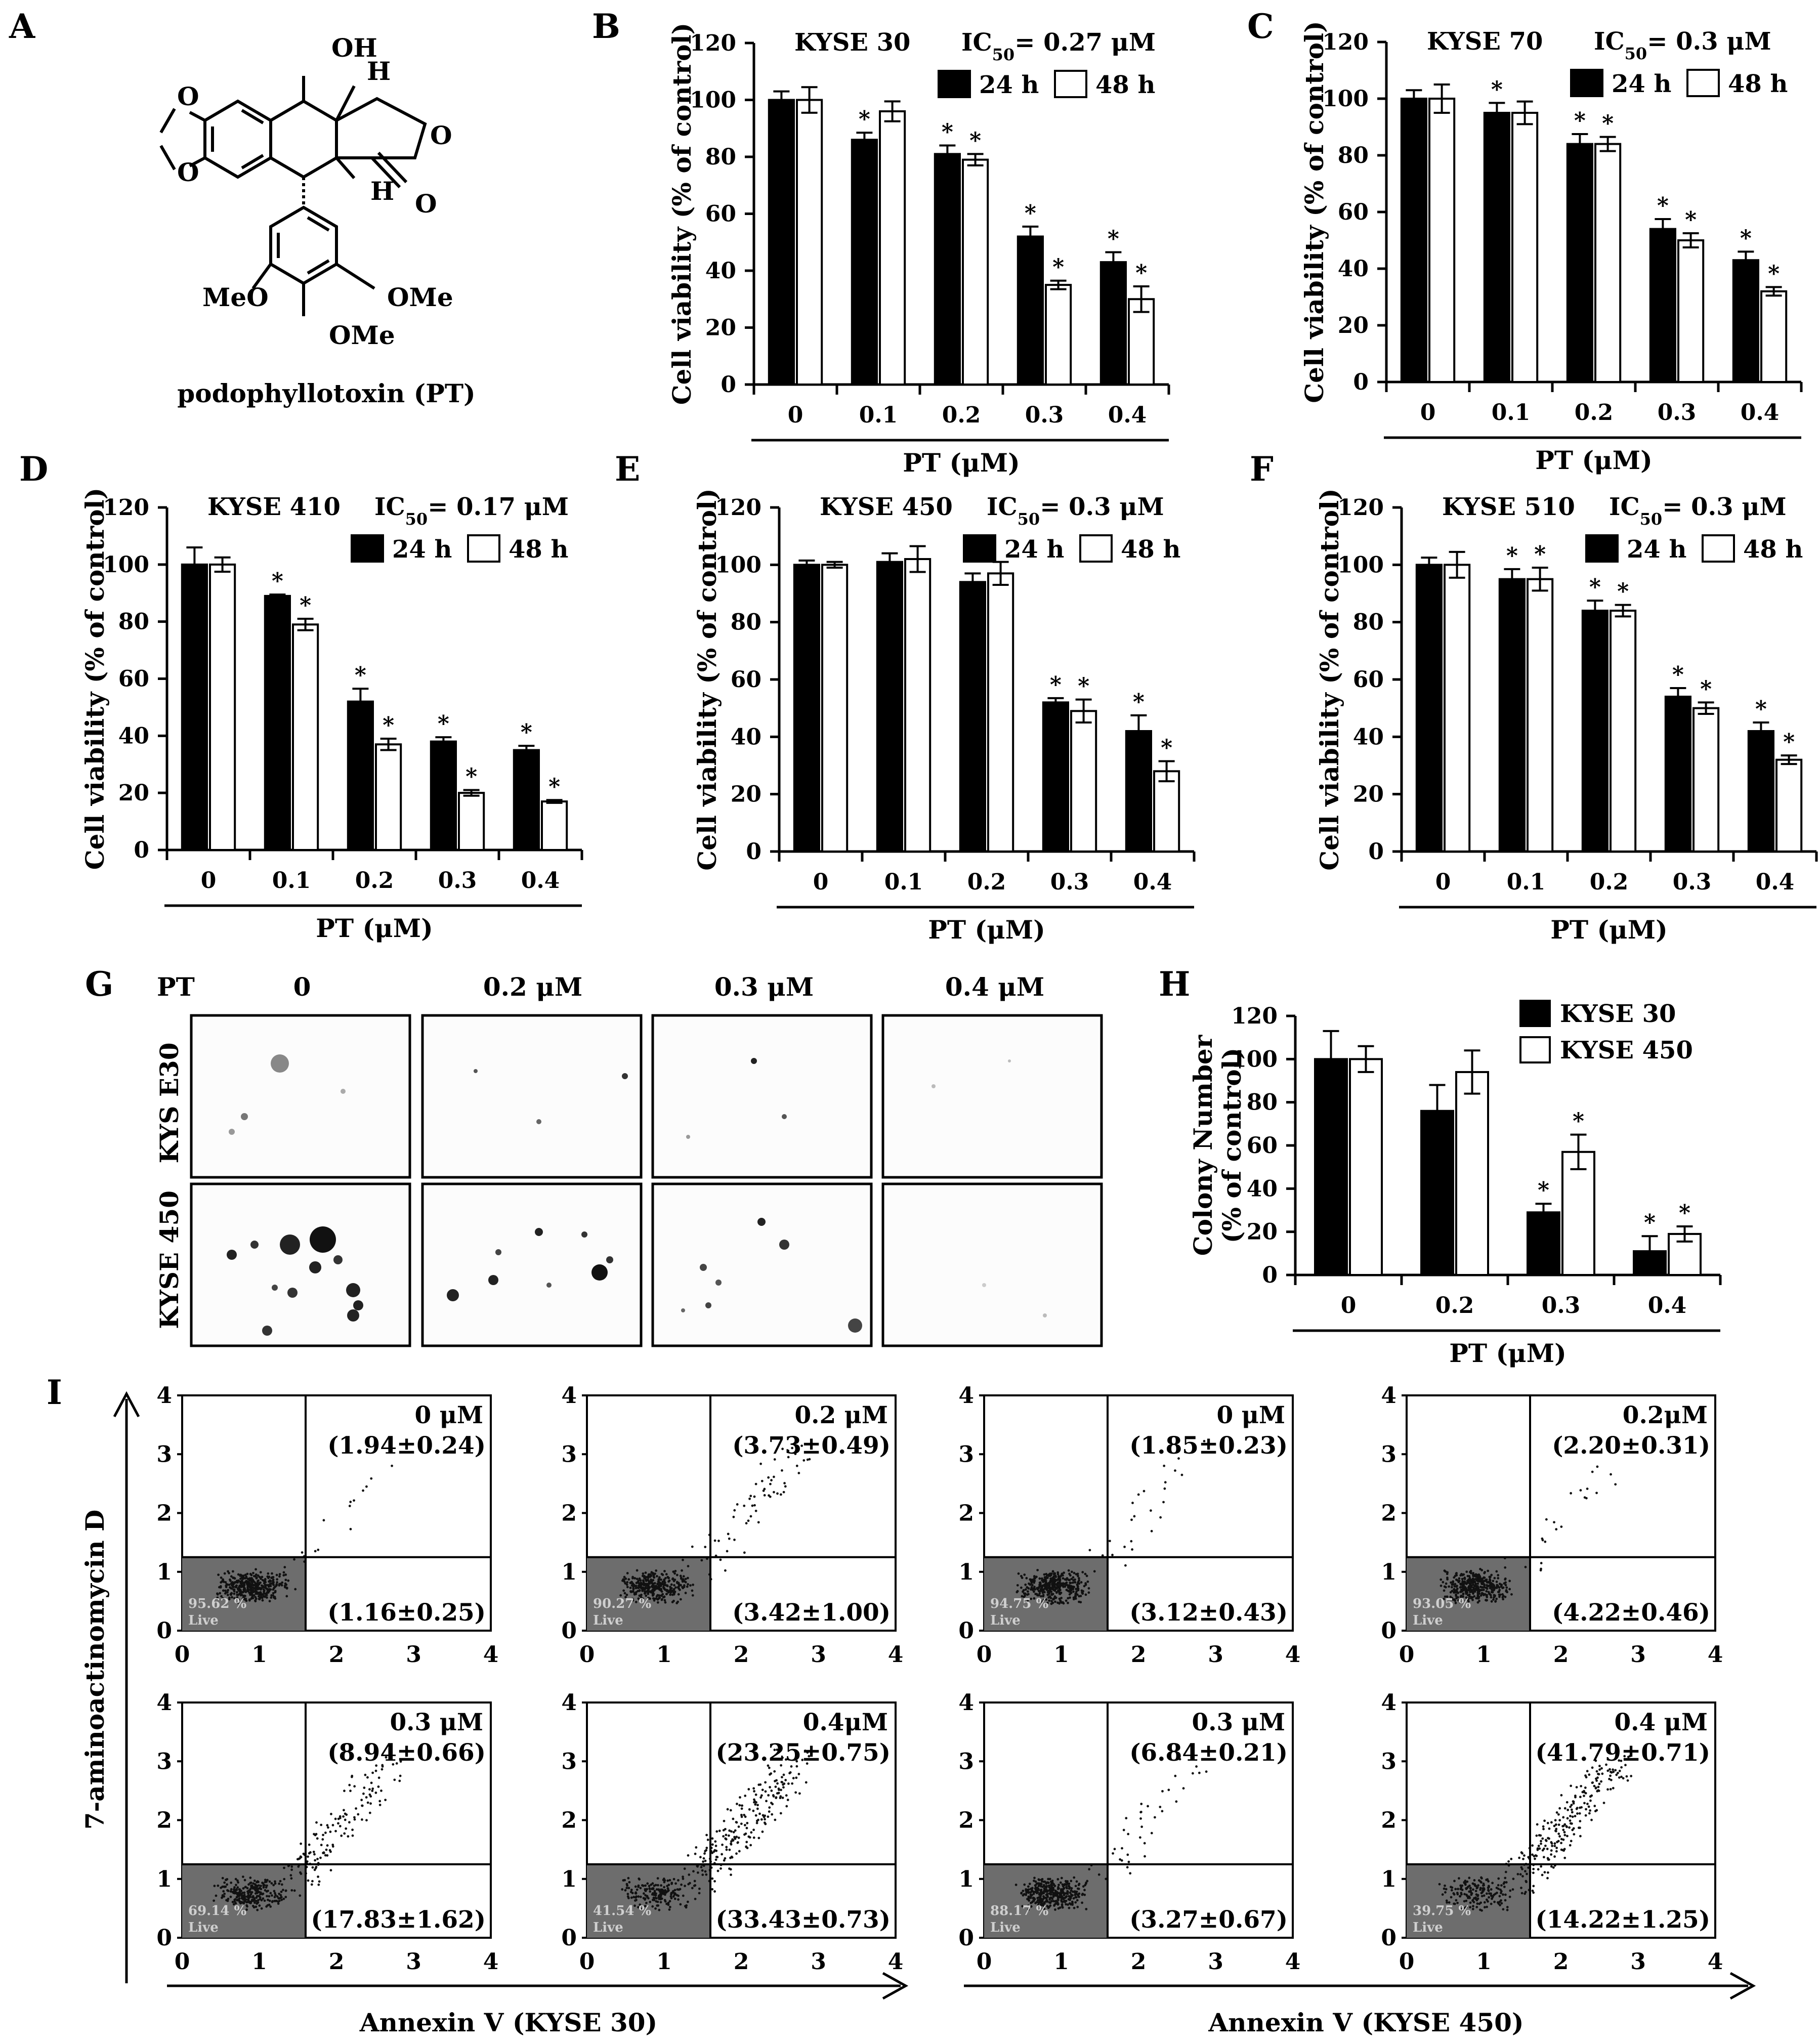 The image size is (1820, 2044). What do you see at coordinates (1058, 267) in the screenshot?
I see `significance-star: *` at bounding box center [1058, 267].